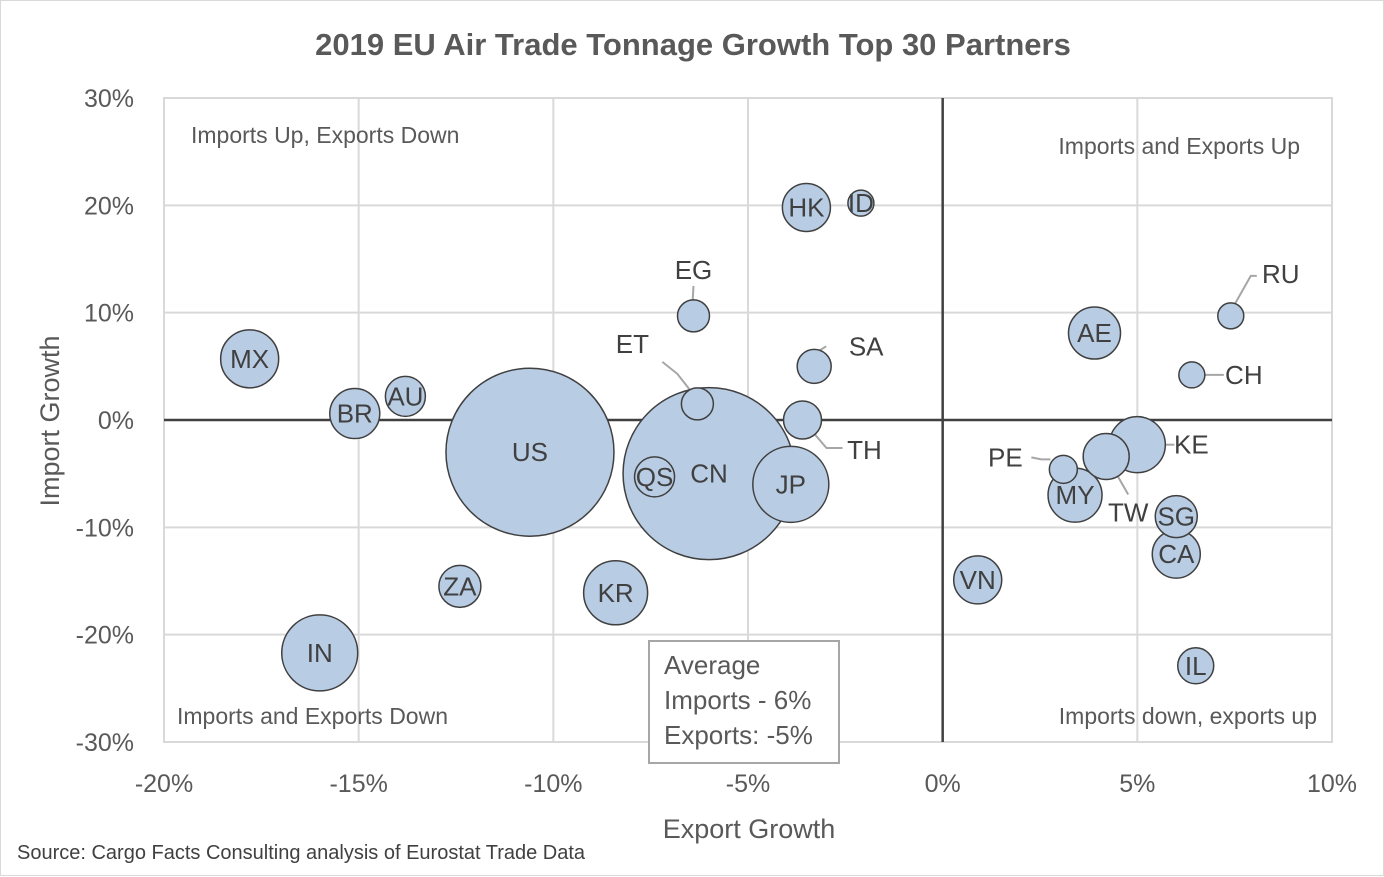  I want to click on bubble-label-qs: QS, so click(655, 477).